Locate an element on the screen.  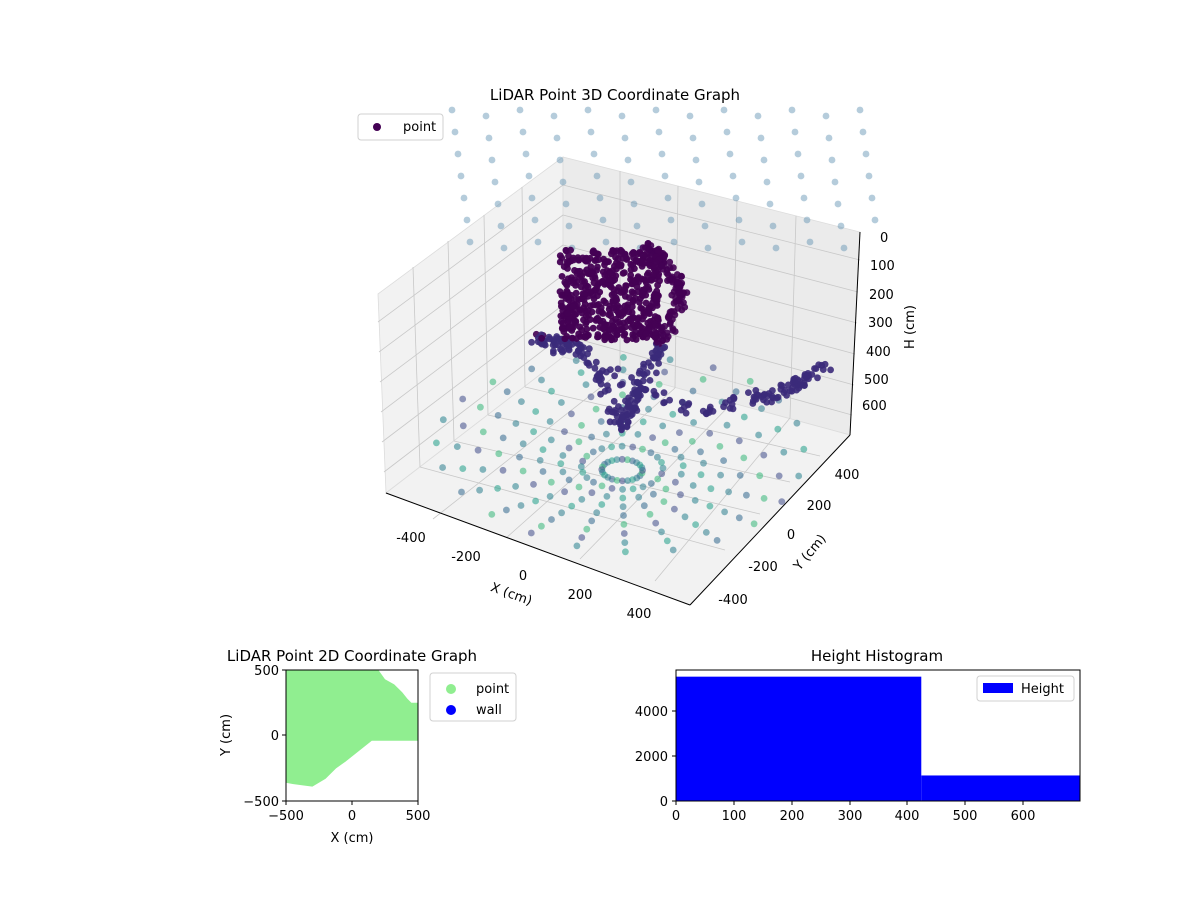
y-tick-label: 0 is located at coordinates (791, 535).